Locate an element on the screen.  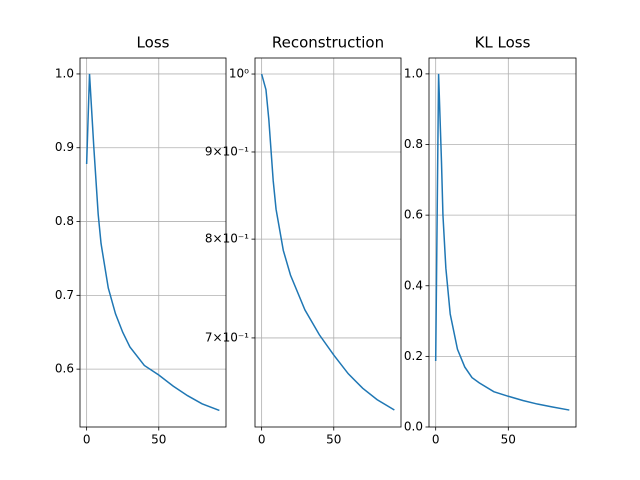
y-tick-label: 0.0 is located at coordinates (413, 427).